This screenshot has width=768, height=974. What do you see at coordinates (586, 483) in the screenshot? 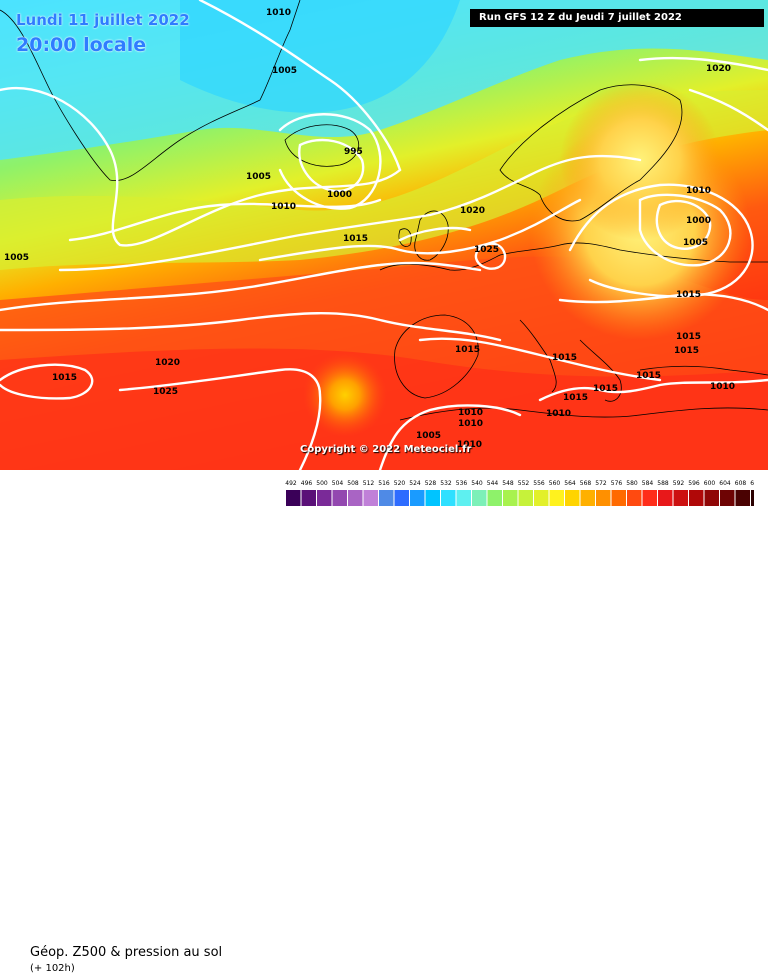
I see `scale-tick-label: 568` at bounding box center [586, 483].